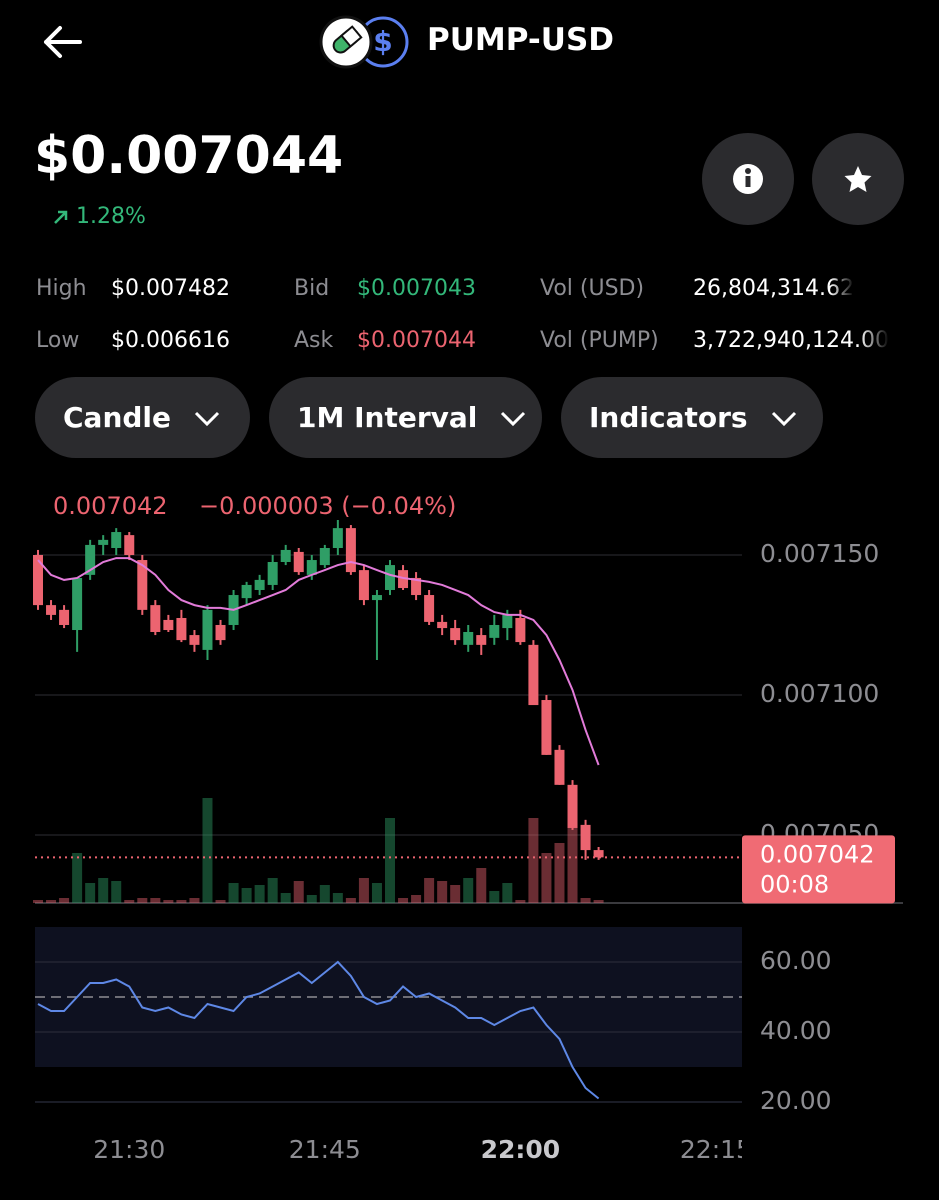  I want to click on stat-label: High, so click(61, 288).